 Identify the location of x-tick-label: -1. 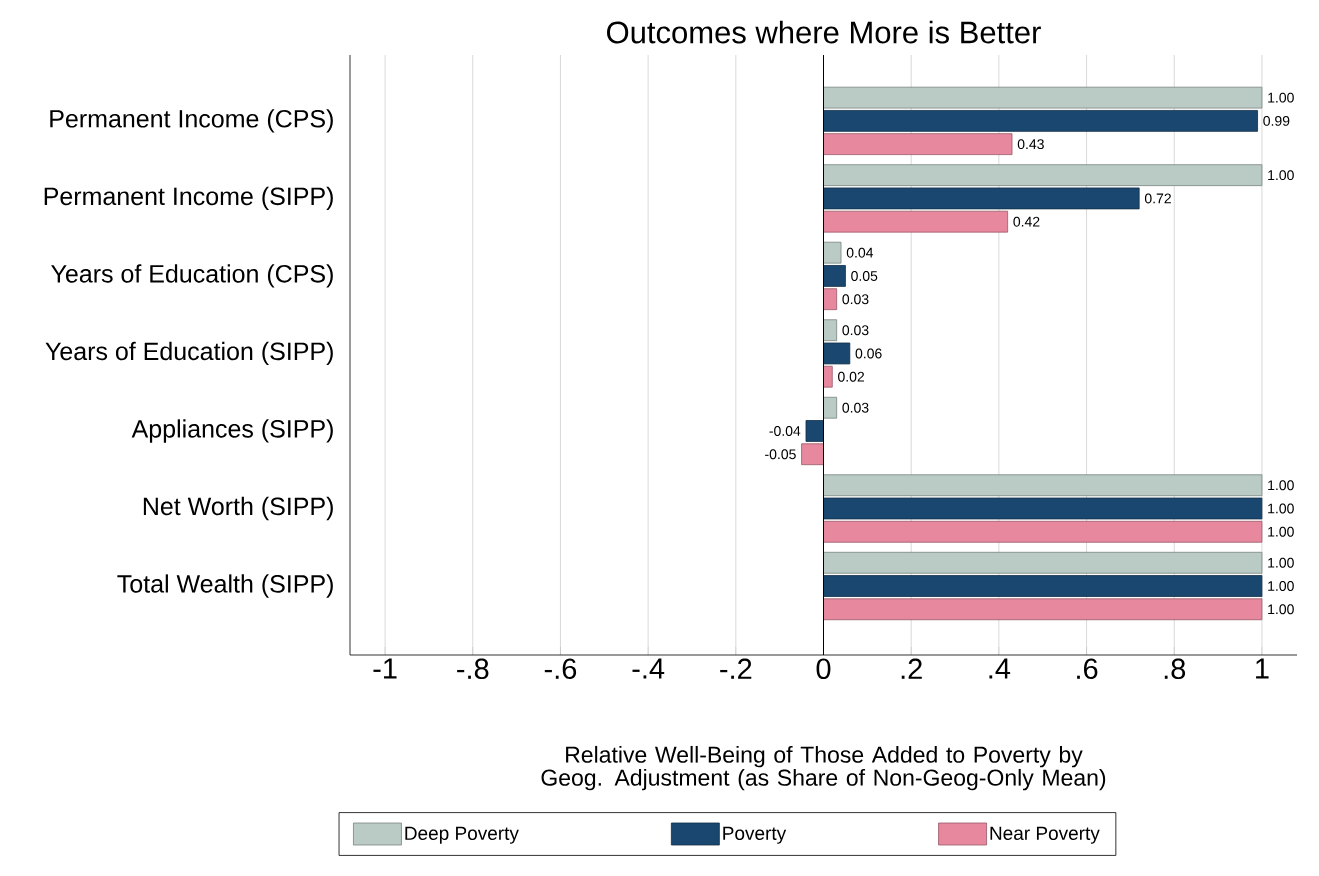
(385, 668).